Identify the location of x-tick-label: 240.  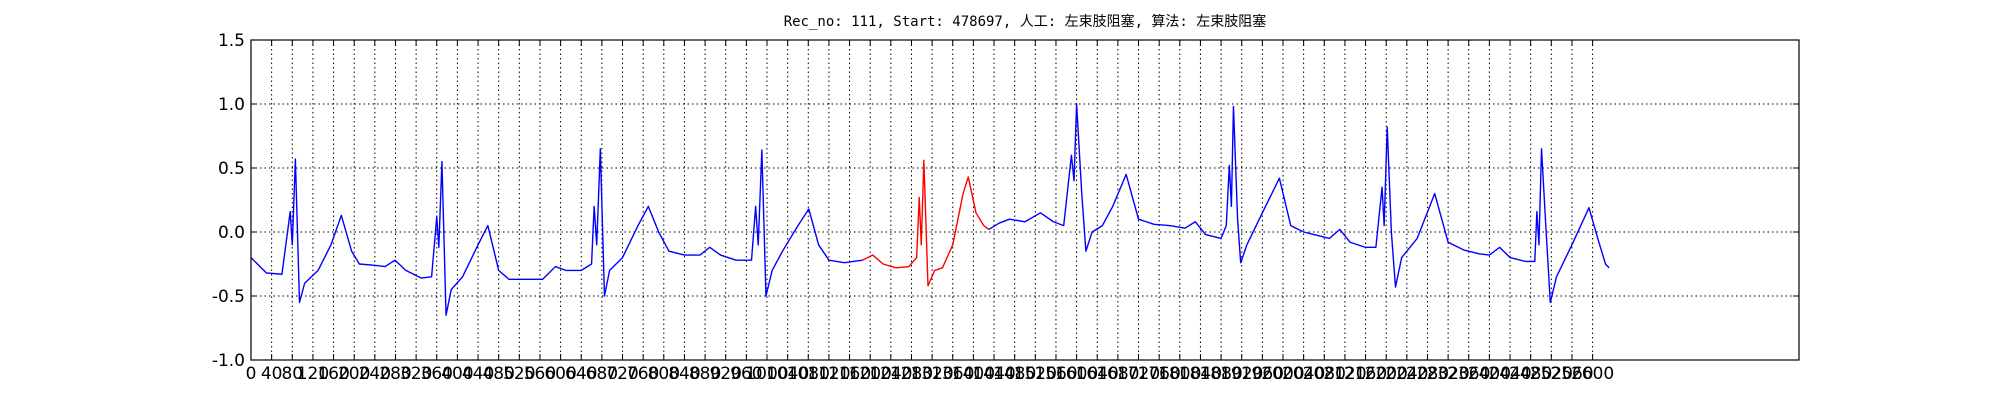
(375, 374).